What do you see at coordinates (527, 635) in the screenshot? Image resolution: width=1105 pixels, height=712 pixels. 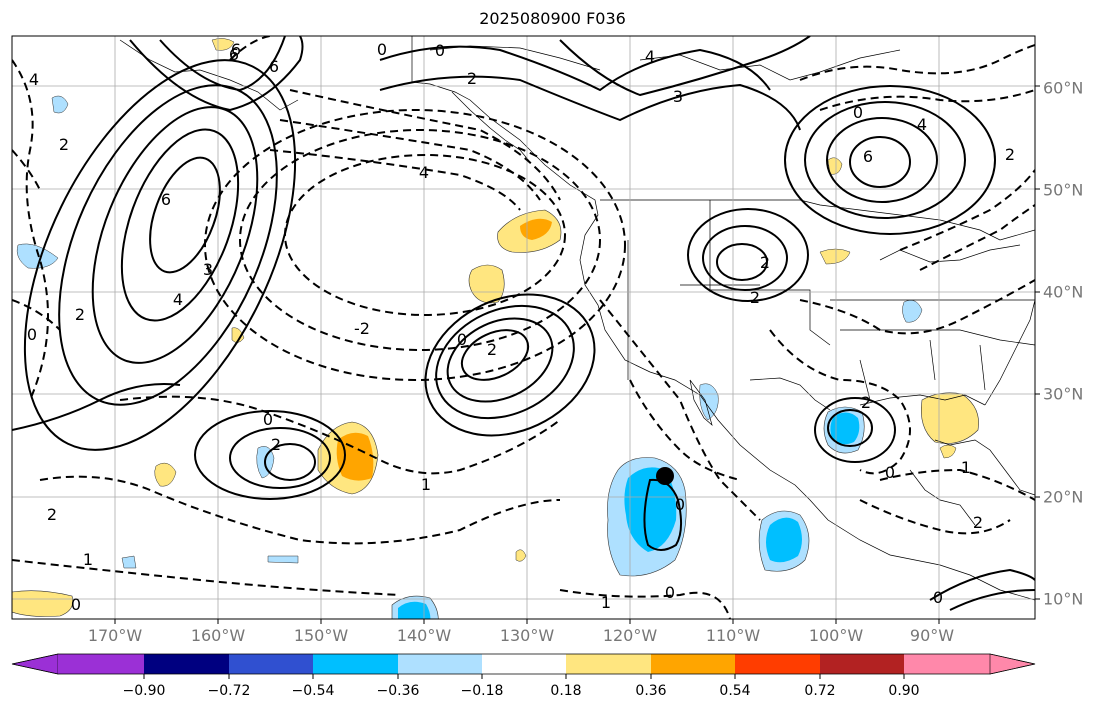 I see `lon-label: 130°W` at bounding box center [527, 635].